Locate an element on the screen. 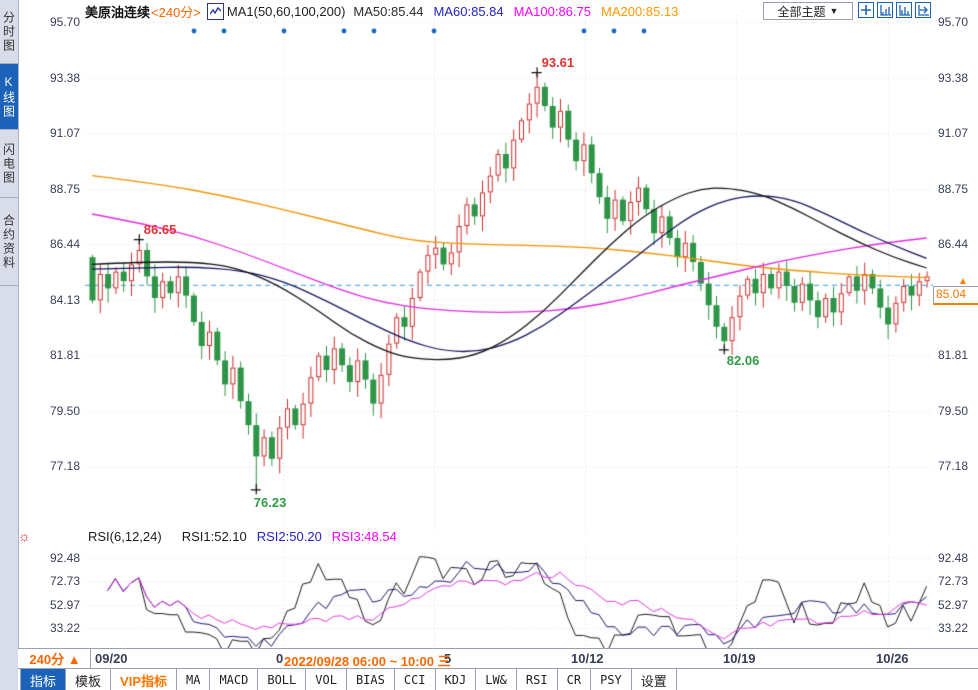 The height and width of the screenshot is (690, 978). price-label-r-8: 77.18 is located at coordinates (953, 466).